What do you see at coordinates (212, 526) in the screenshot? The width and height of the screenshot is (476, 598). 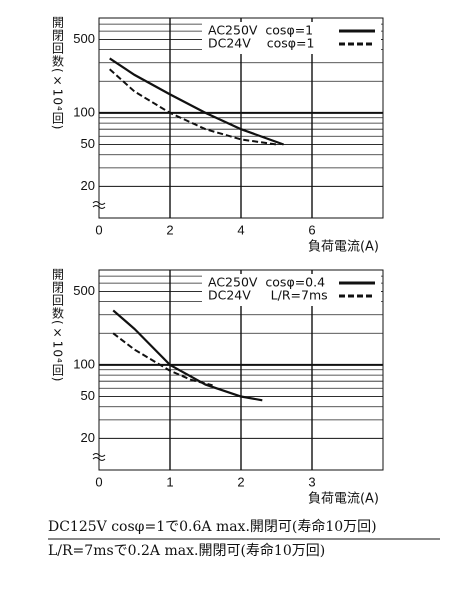 I see `note: DC125V cosφ=1で0.6A max.開閉可(寿命10万回)` at bounding box center [212, 526].